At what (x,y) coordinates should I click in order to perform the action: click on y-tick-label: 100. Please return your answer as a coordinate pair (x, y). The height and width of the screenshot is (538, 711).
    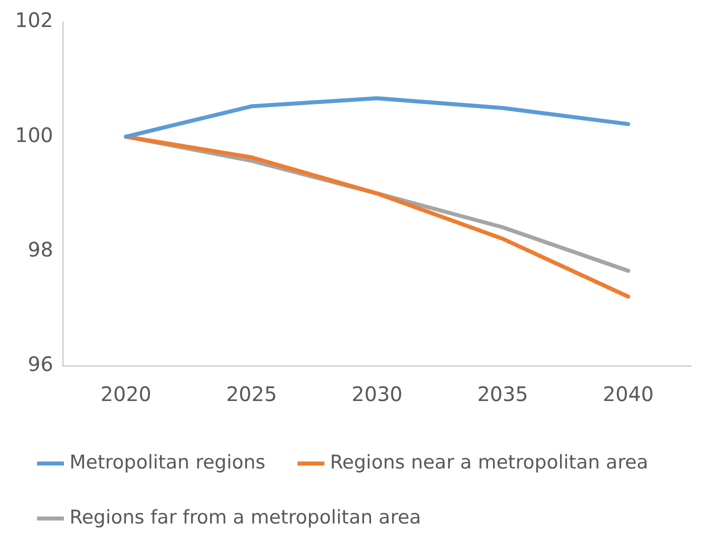
    Looking at the image, I should click on (34, 134).